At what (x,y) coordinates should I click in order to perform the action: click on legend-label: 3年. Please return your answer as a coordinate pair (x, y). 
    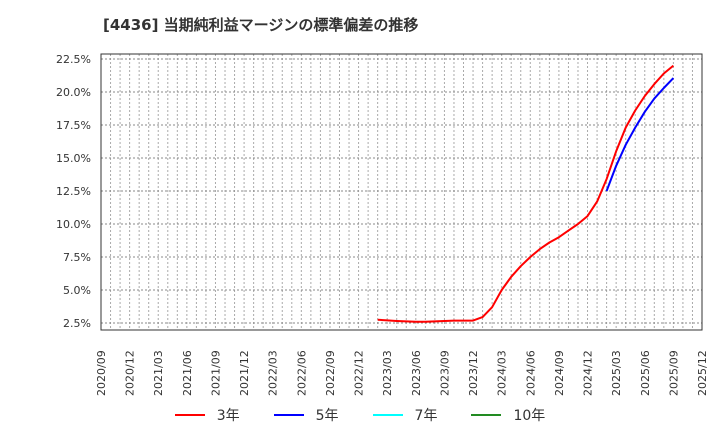
    Looking at the image, I should click on (228, 416).